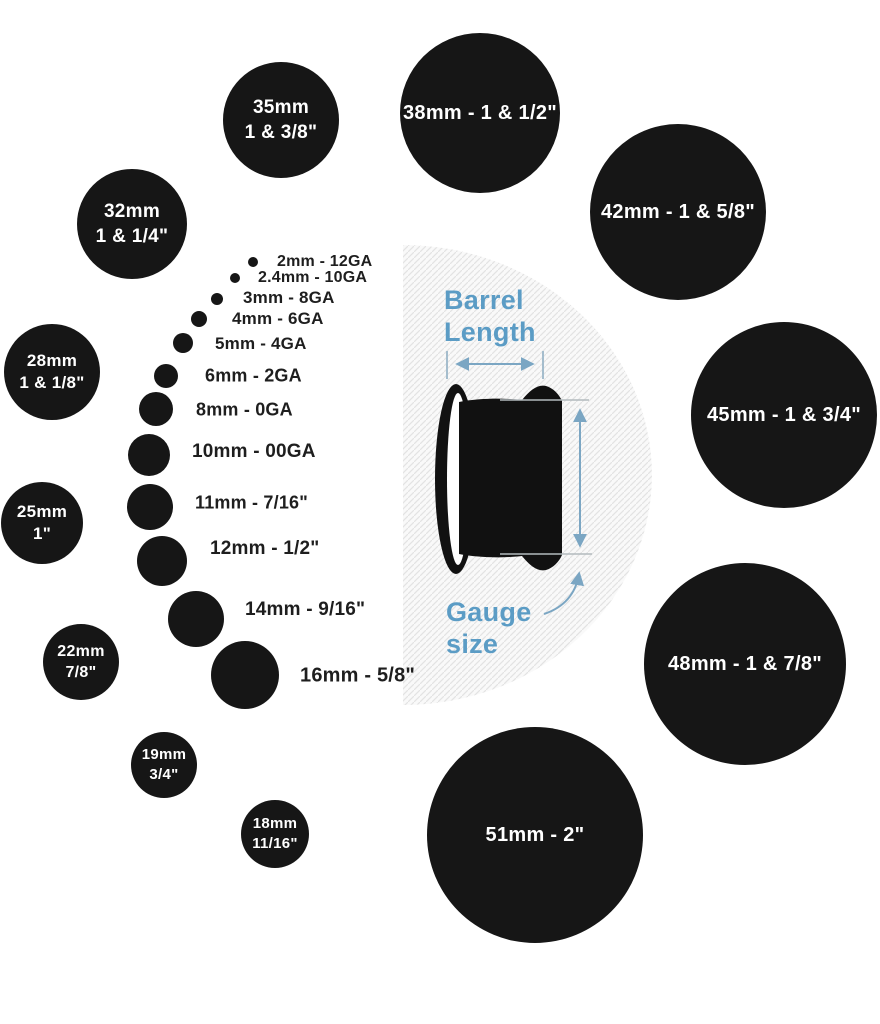 This screenshot has width=880, height=1024. I want to click on gauge-dot-2mm, so click(253, 262).